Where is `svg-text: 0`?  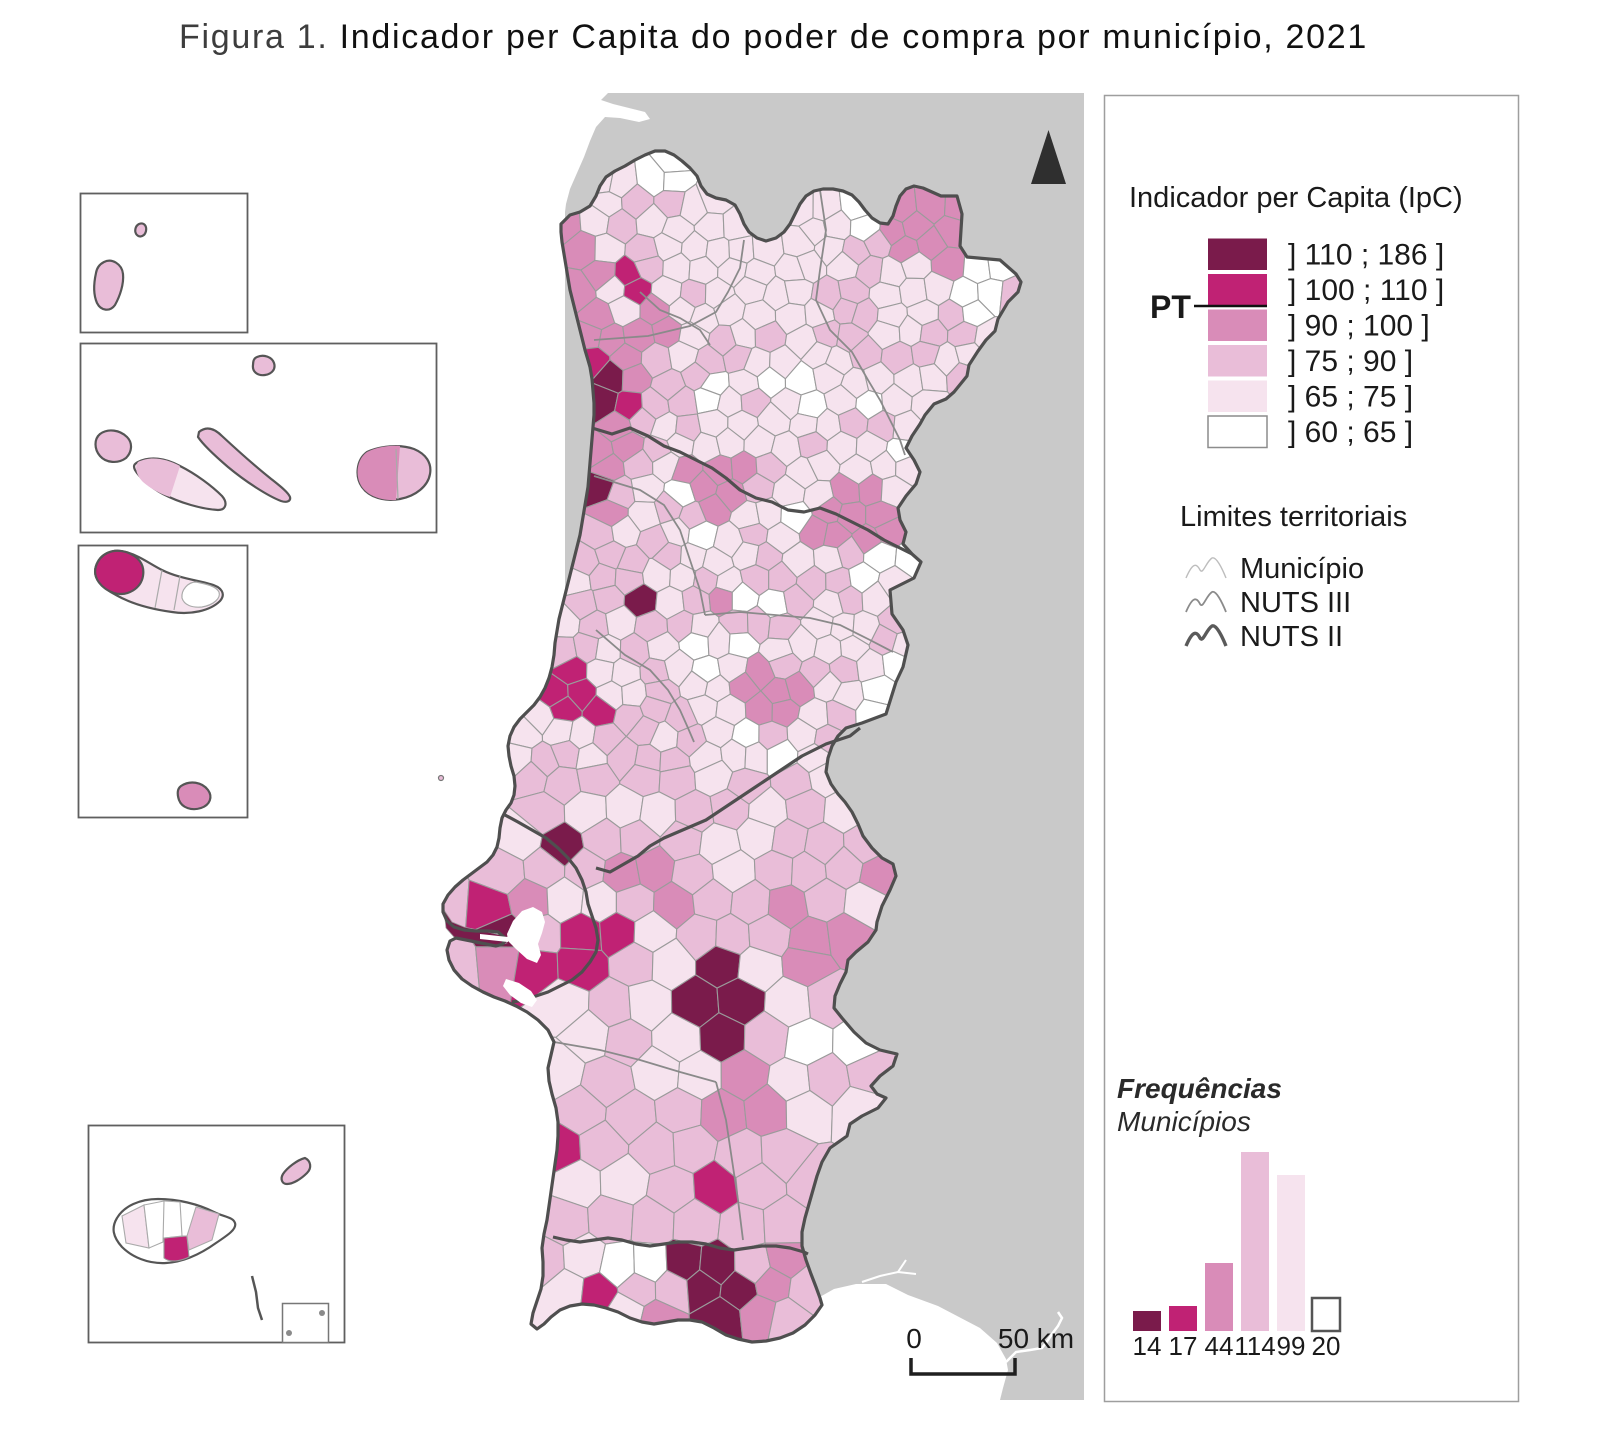 svg-text: 0 is located at coordinates (914, 1338).